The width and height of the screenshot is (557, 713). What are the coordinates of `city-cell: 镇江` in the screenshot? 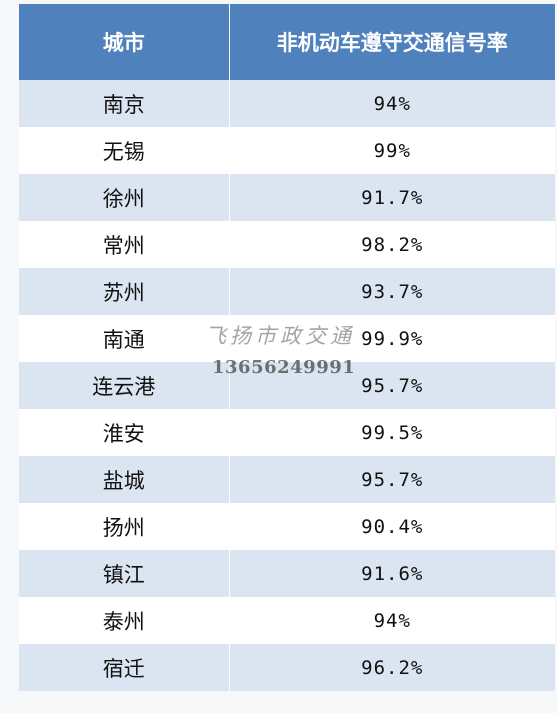 It's located at (124, 573).